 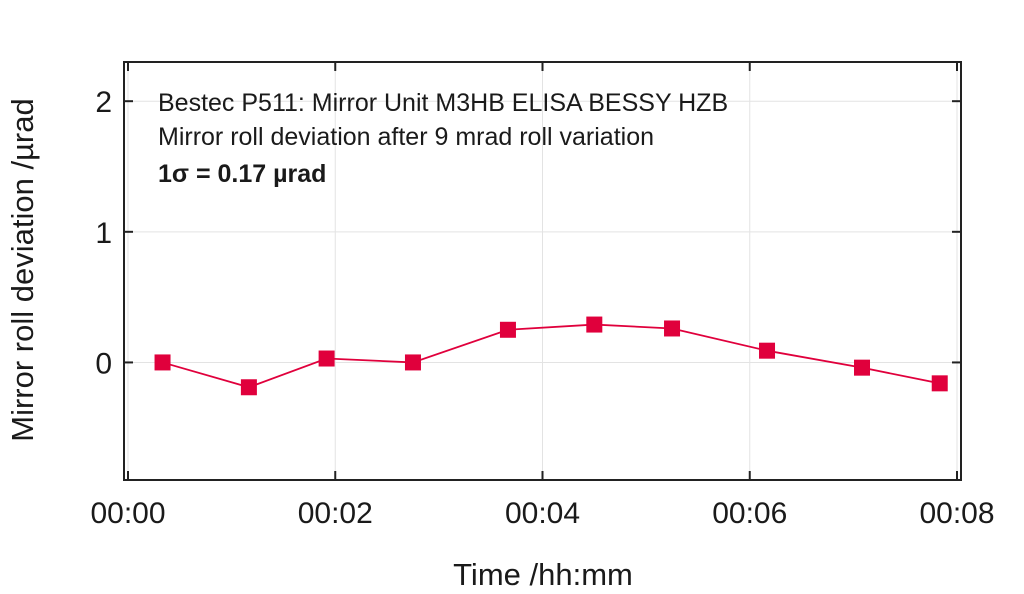 I want to click on y-tick-label: 1, so click(x=103, y=233).